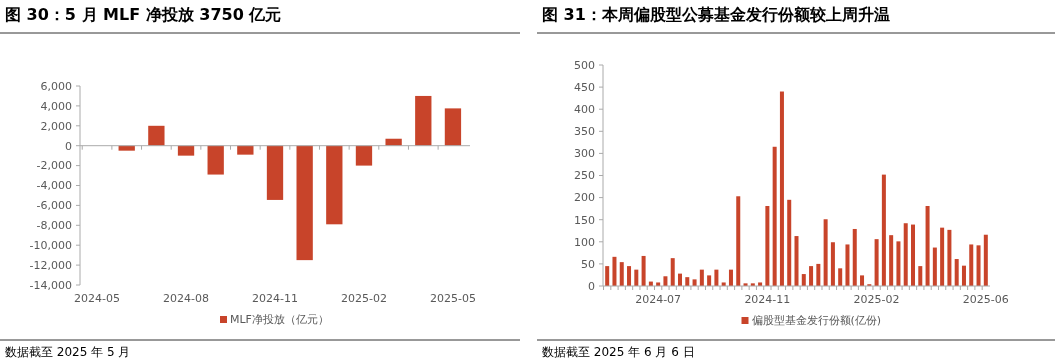  What do you see at coordinates (56, 126) in the screenshot?
I see `y-tick-label: 2,000` at bounding box center [56, 126].